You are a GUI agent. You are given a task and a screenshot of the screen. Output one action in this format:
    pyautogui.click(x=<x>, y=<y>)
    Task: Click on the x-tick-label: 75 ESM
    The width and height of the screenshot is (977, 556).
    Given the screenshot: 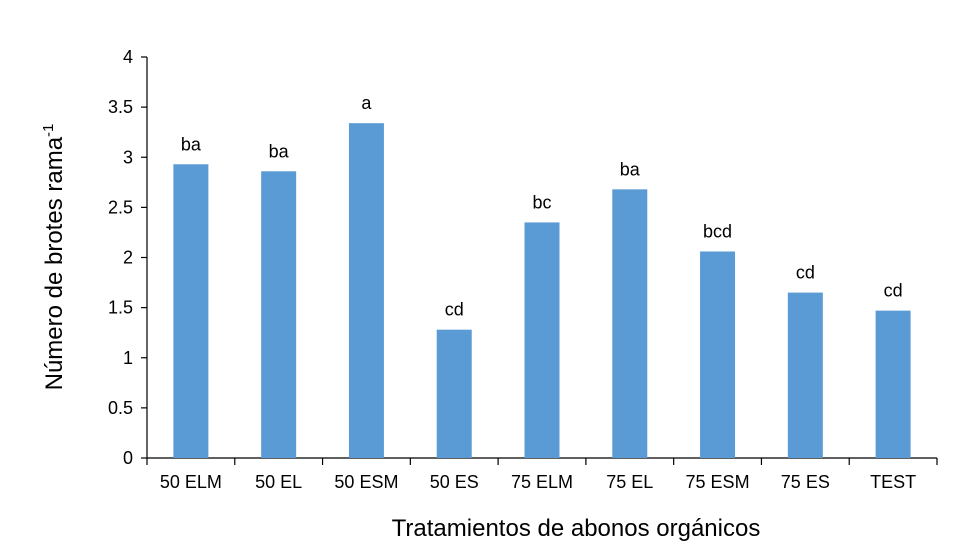 What is the action you would take?
    pyautogui.click(x=718, y=482)
    